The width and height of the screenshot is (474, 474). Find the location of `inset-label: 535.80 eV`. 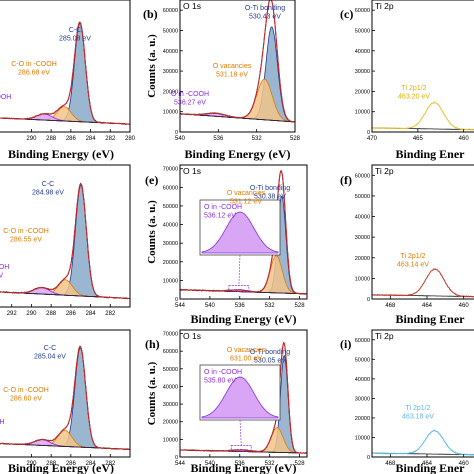

inset-label: 535.80 eV is located at coordinates (220, 381).